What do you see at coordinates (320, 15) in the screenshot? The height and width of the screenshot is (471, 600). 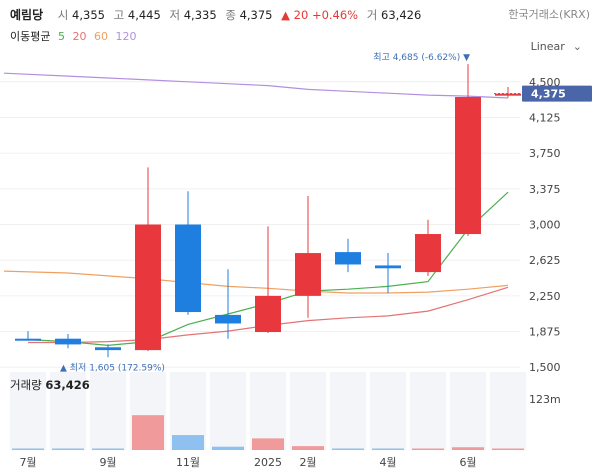 I see `change-value: ▲ 20 +0.46%` at bounding box center [320, 15].